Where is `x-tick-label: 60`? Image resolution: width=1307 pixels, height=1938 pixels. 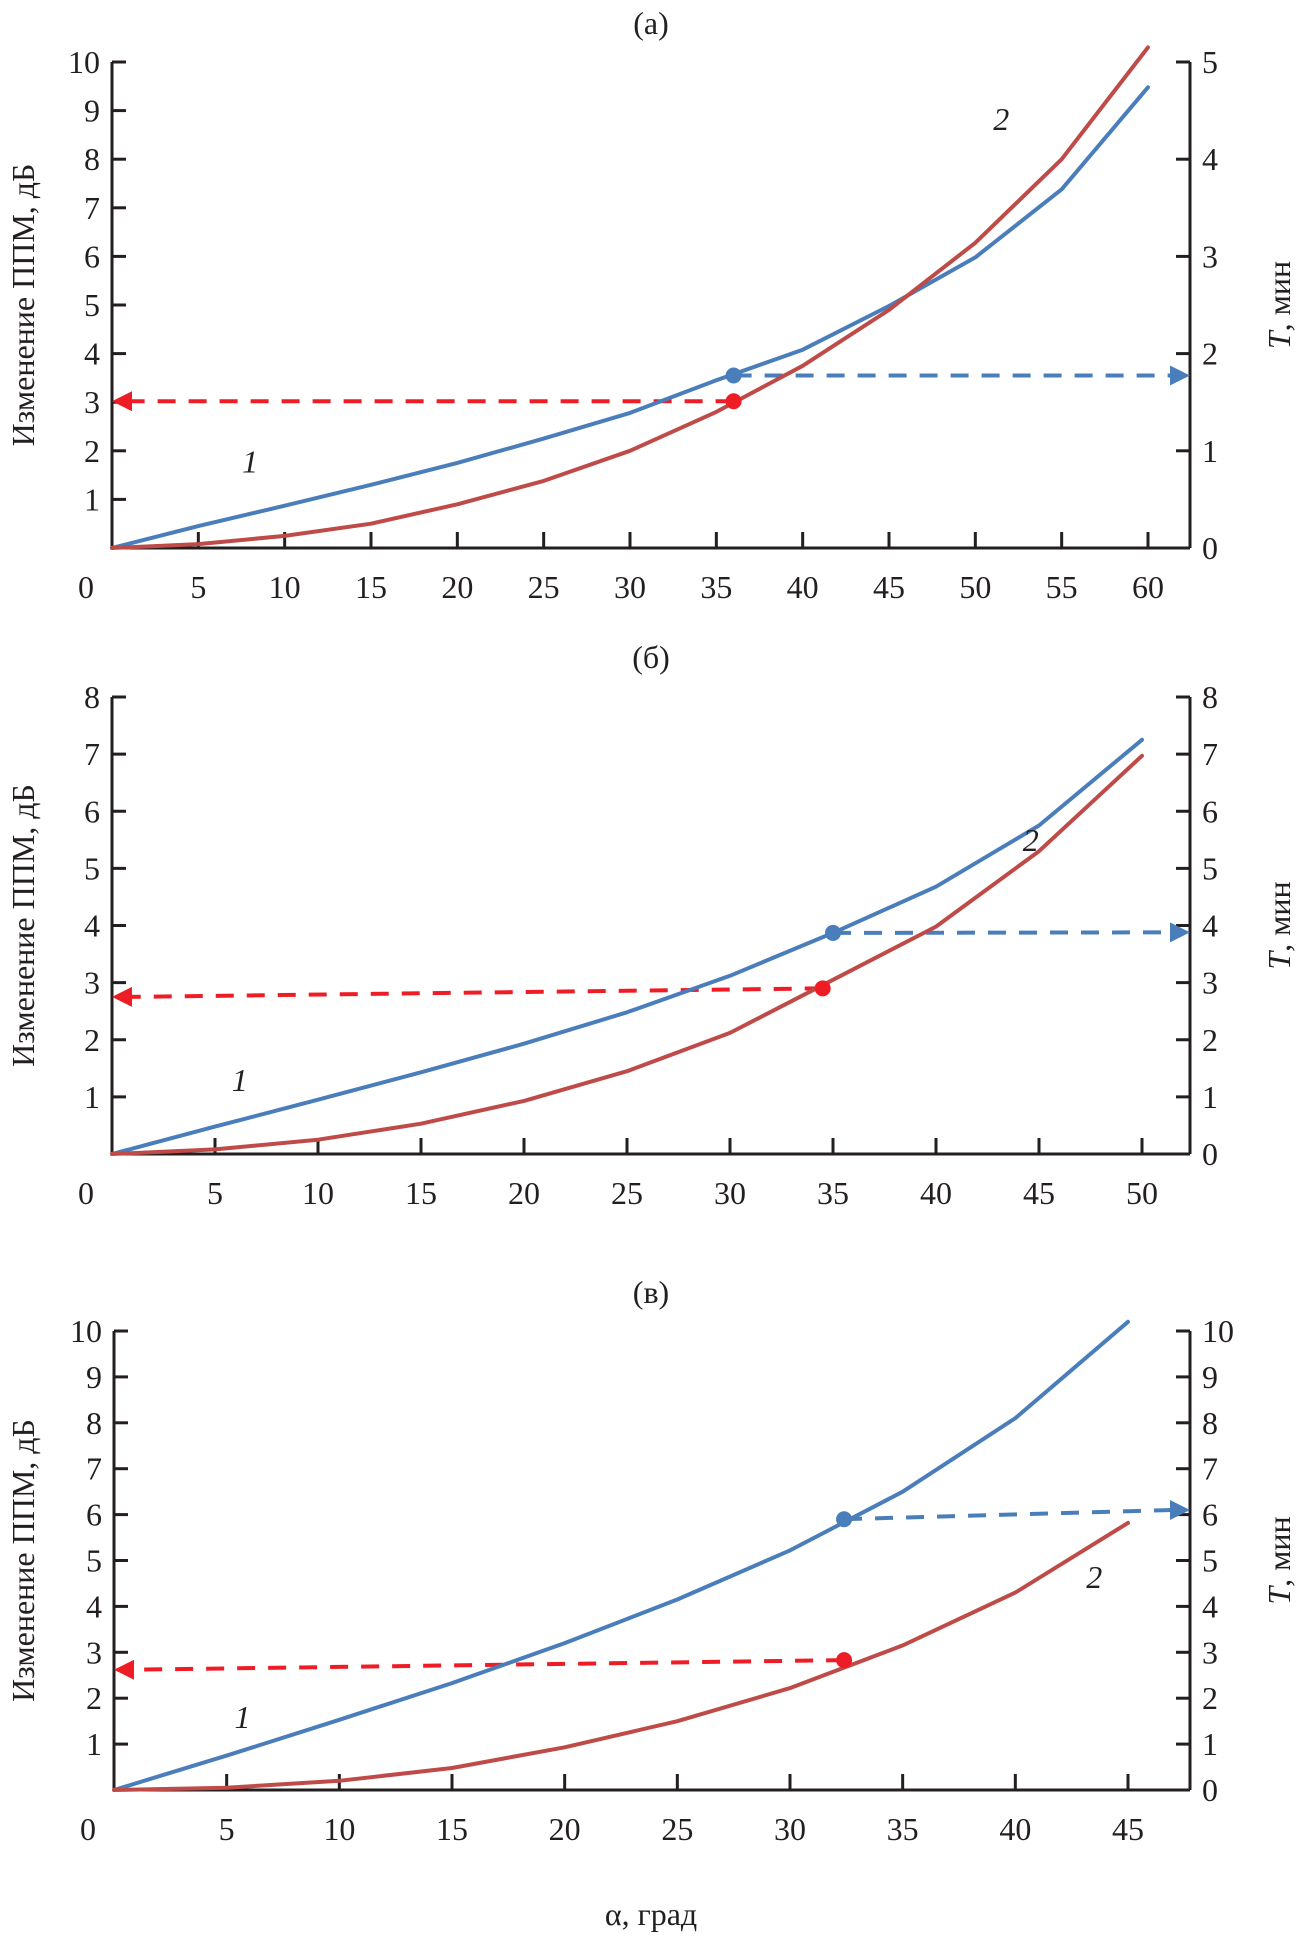
x-tick-label: 60 is located at coordinates (1148, 587).